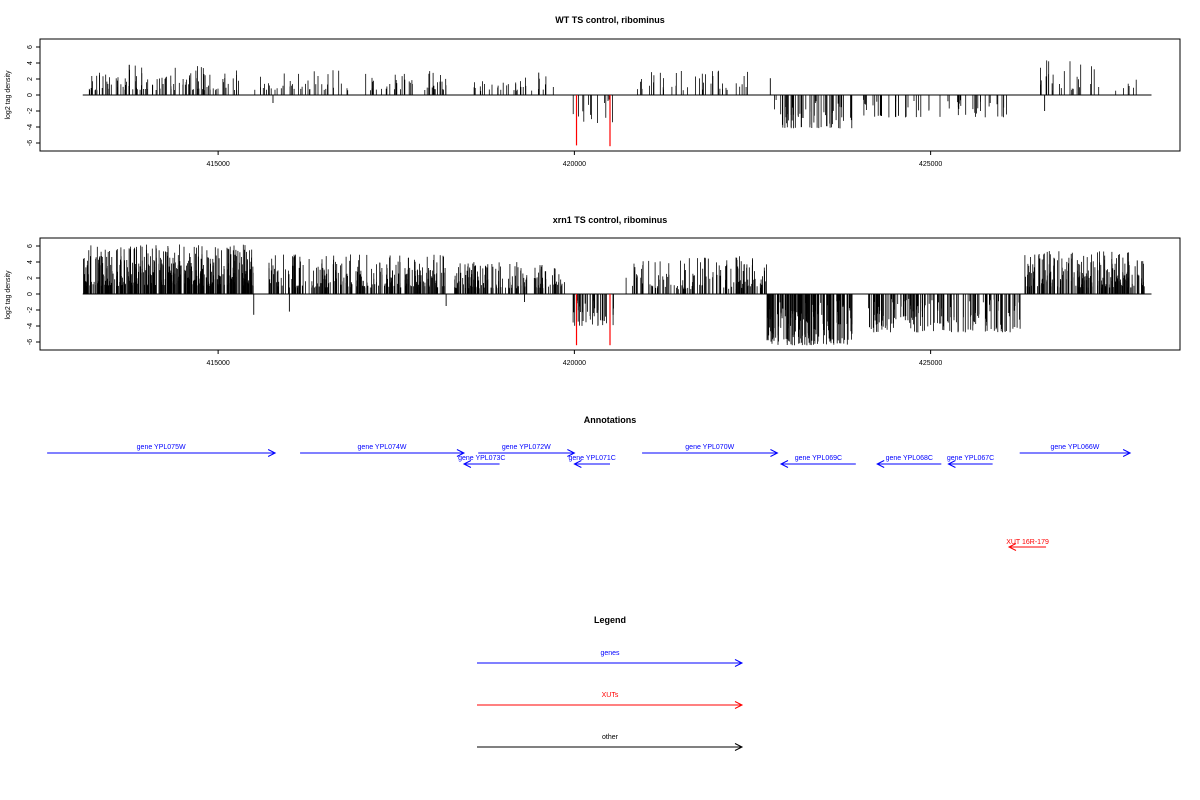 This screenshot has height=800, width=1200. Describe the element at coordinates (161, 447) in the screenshot. I see `gene-label: gene YPL075W` at that location.